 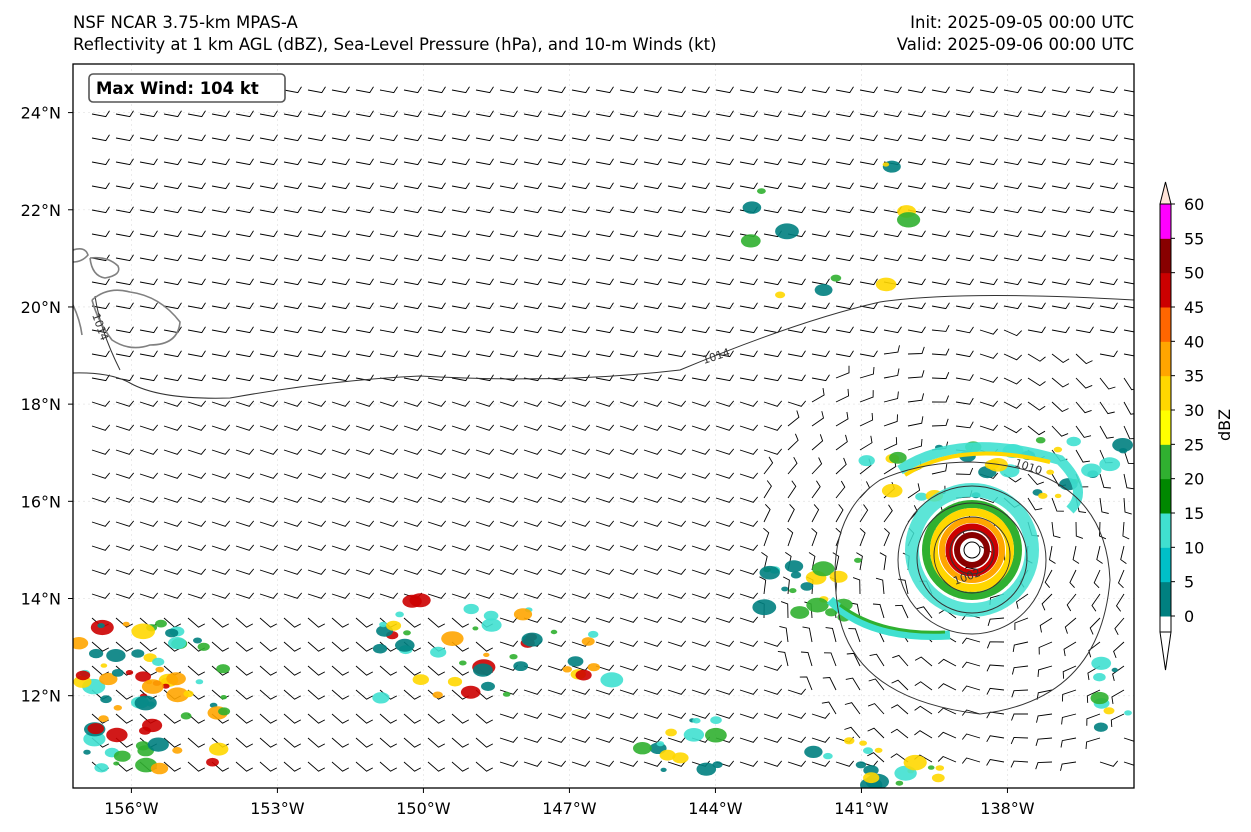 I want to click on lon-tick-label: 150°W, so click(x=423, y=808).